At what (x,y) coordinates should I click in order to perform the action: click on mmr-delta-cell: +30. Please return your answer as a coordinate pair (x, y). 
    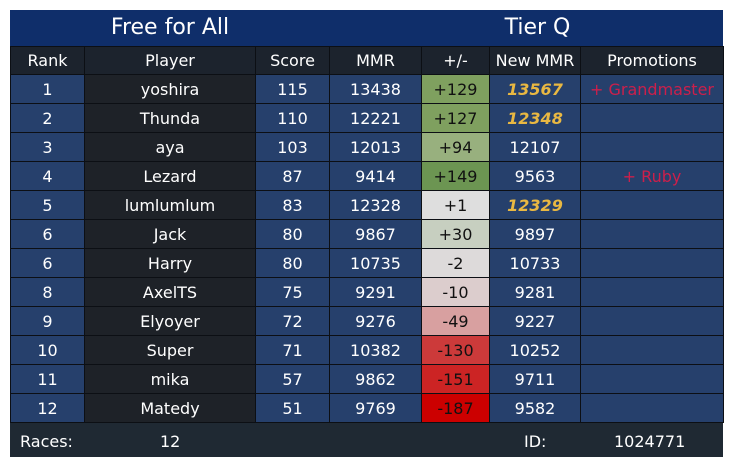
    Looking at the image, I should click on (455, 234).